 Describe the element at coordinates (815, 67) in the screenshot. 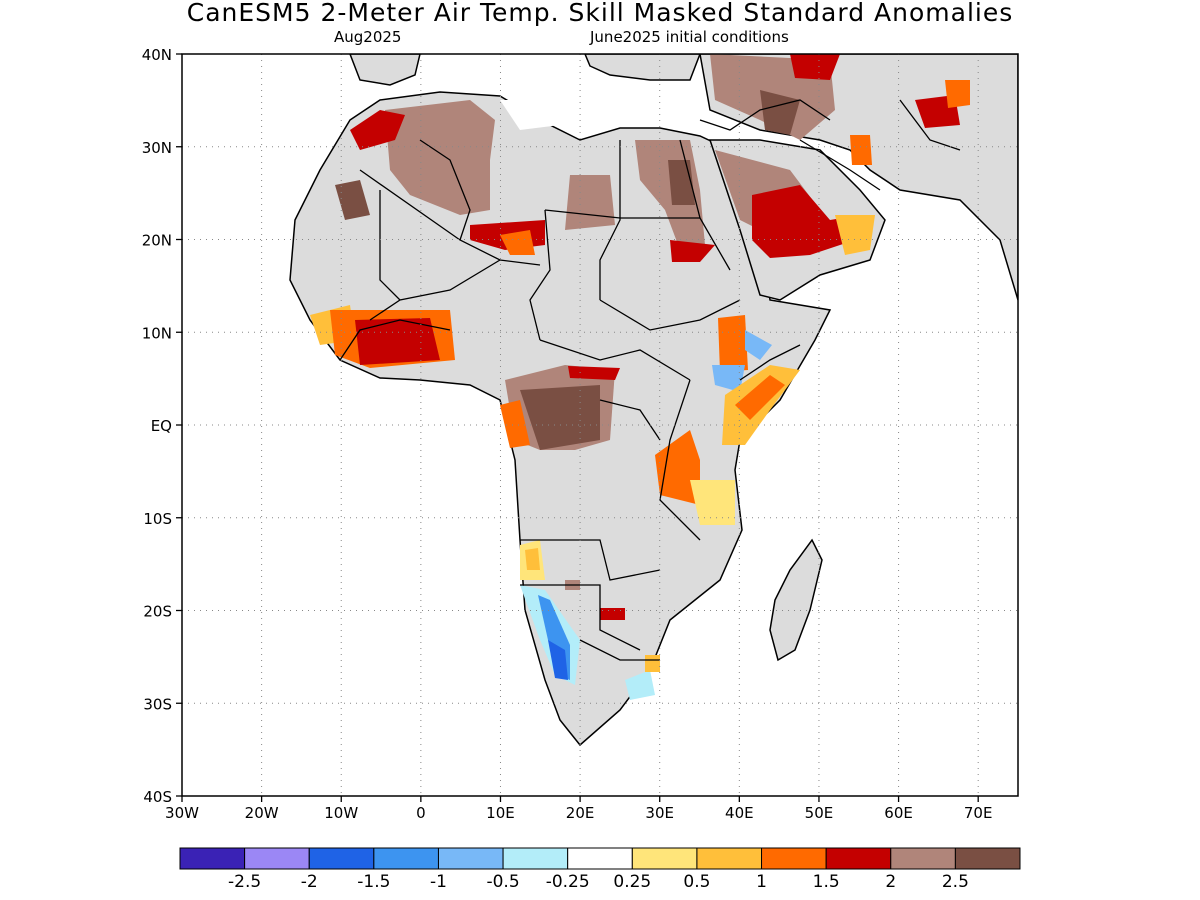

I see `patch-iran-red` at that location.